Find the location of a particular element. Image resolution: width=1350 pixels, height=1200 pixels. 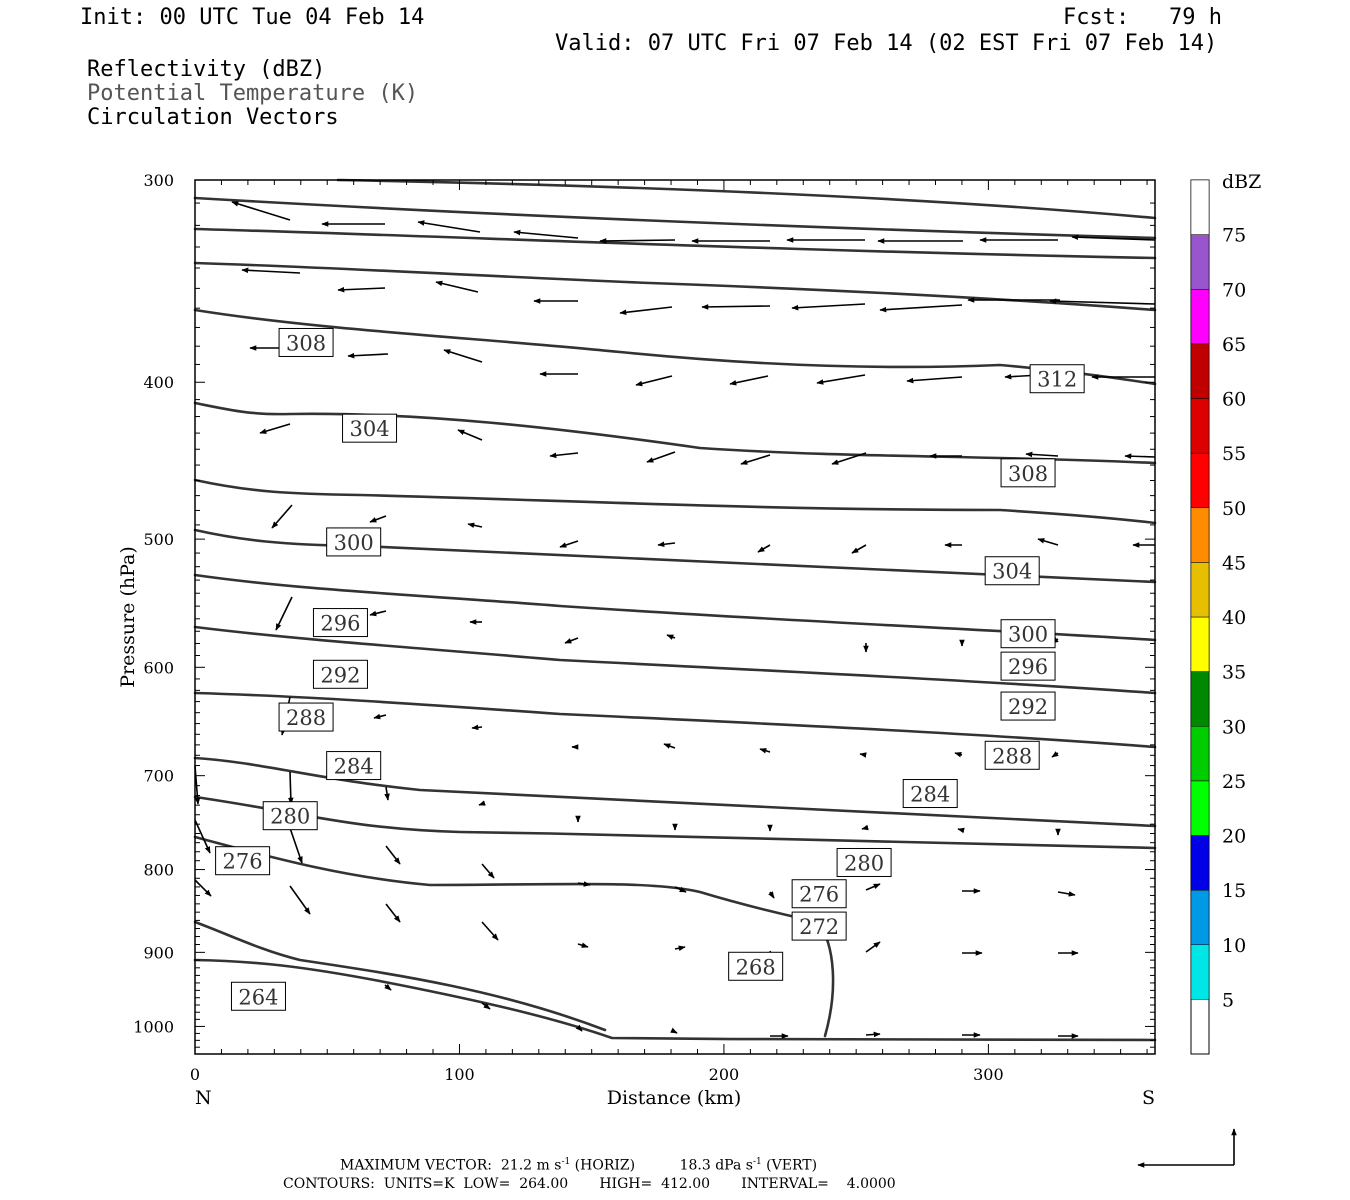

contour-label: 296 is located at coordinates (340, 623).